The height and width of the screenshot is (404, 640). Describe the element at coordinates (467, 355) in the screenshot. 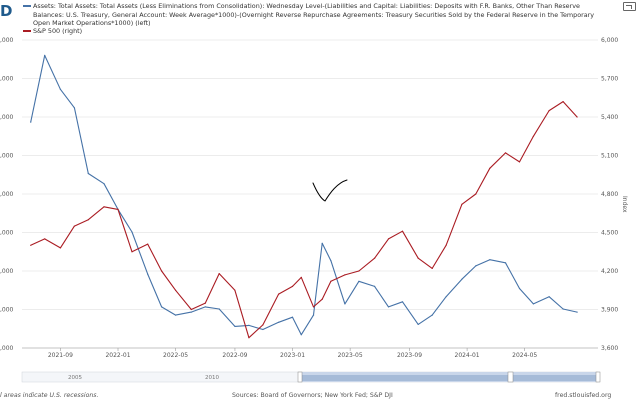

I see `x-tick-label: 2024-01` at that location.